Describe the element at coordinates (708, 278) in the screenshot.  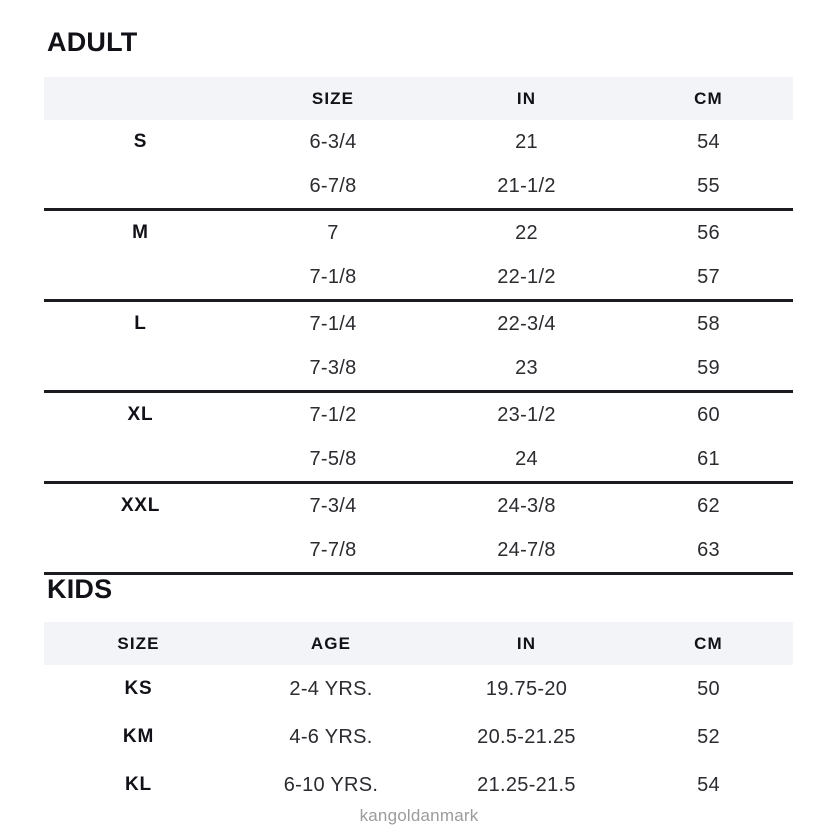
I see `adult-cell-cm: 57` at that location.